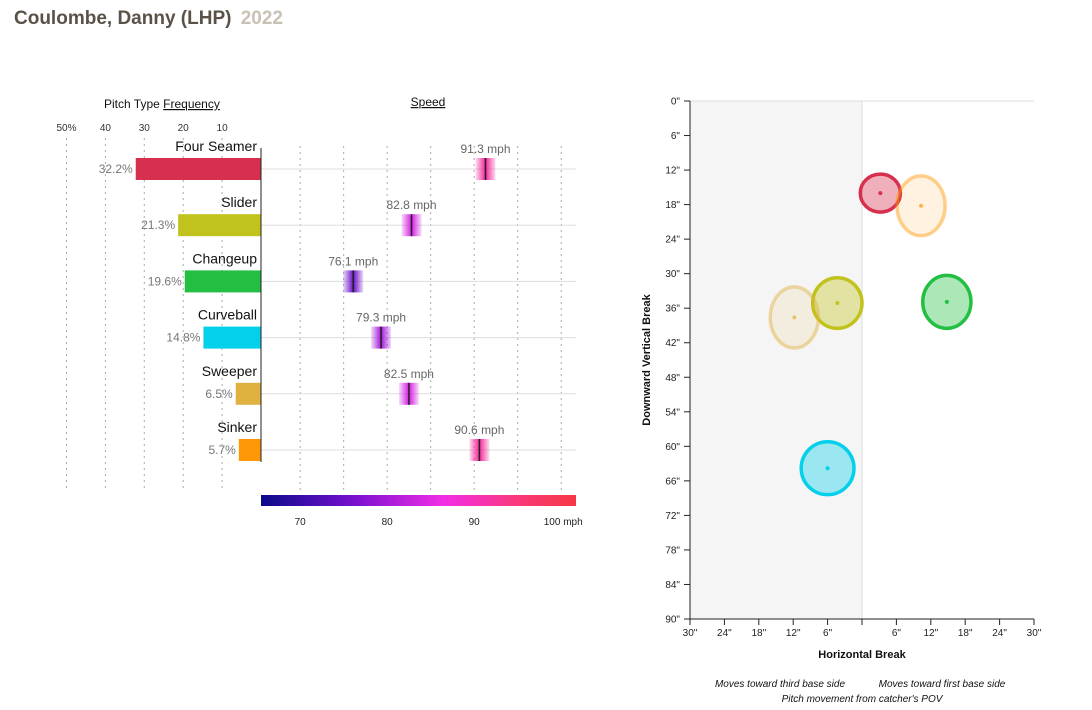 This screenshot has height=710, width=1092. What do you see at coordinates (672, 378) in the screenshot?
I see `y-tick-label: 48"` at bounding box center [672, 378].